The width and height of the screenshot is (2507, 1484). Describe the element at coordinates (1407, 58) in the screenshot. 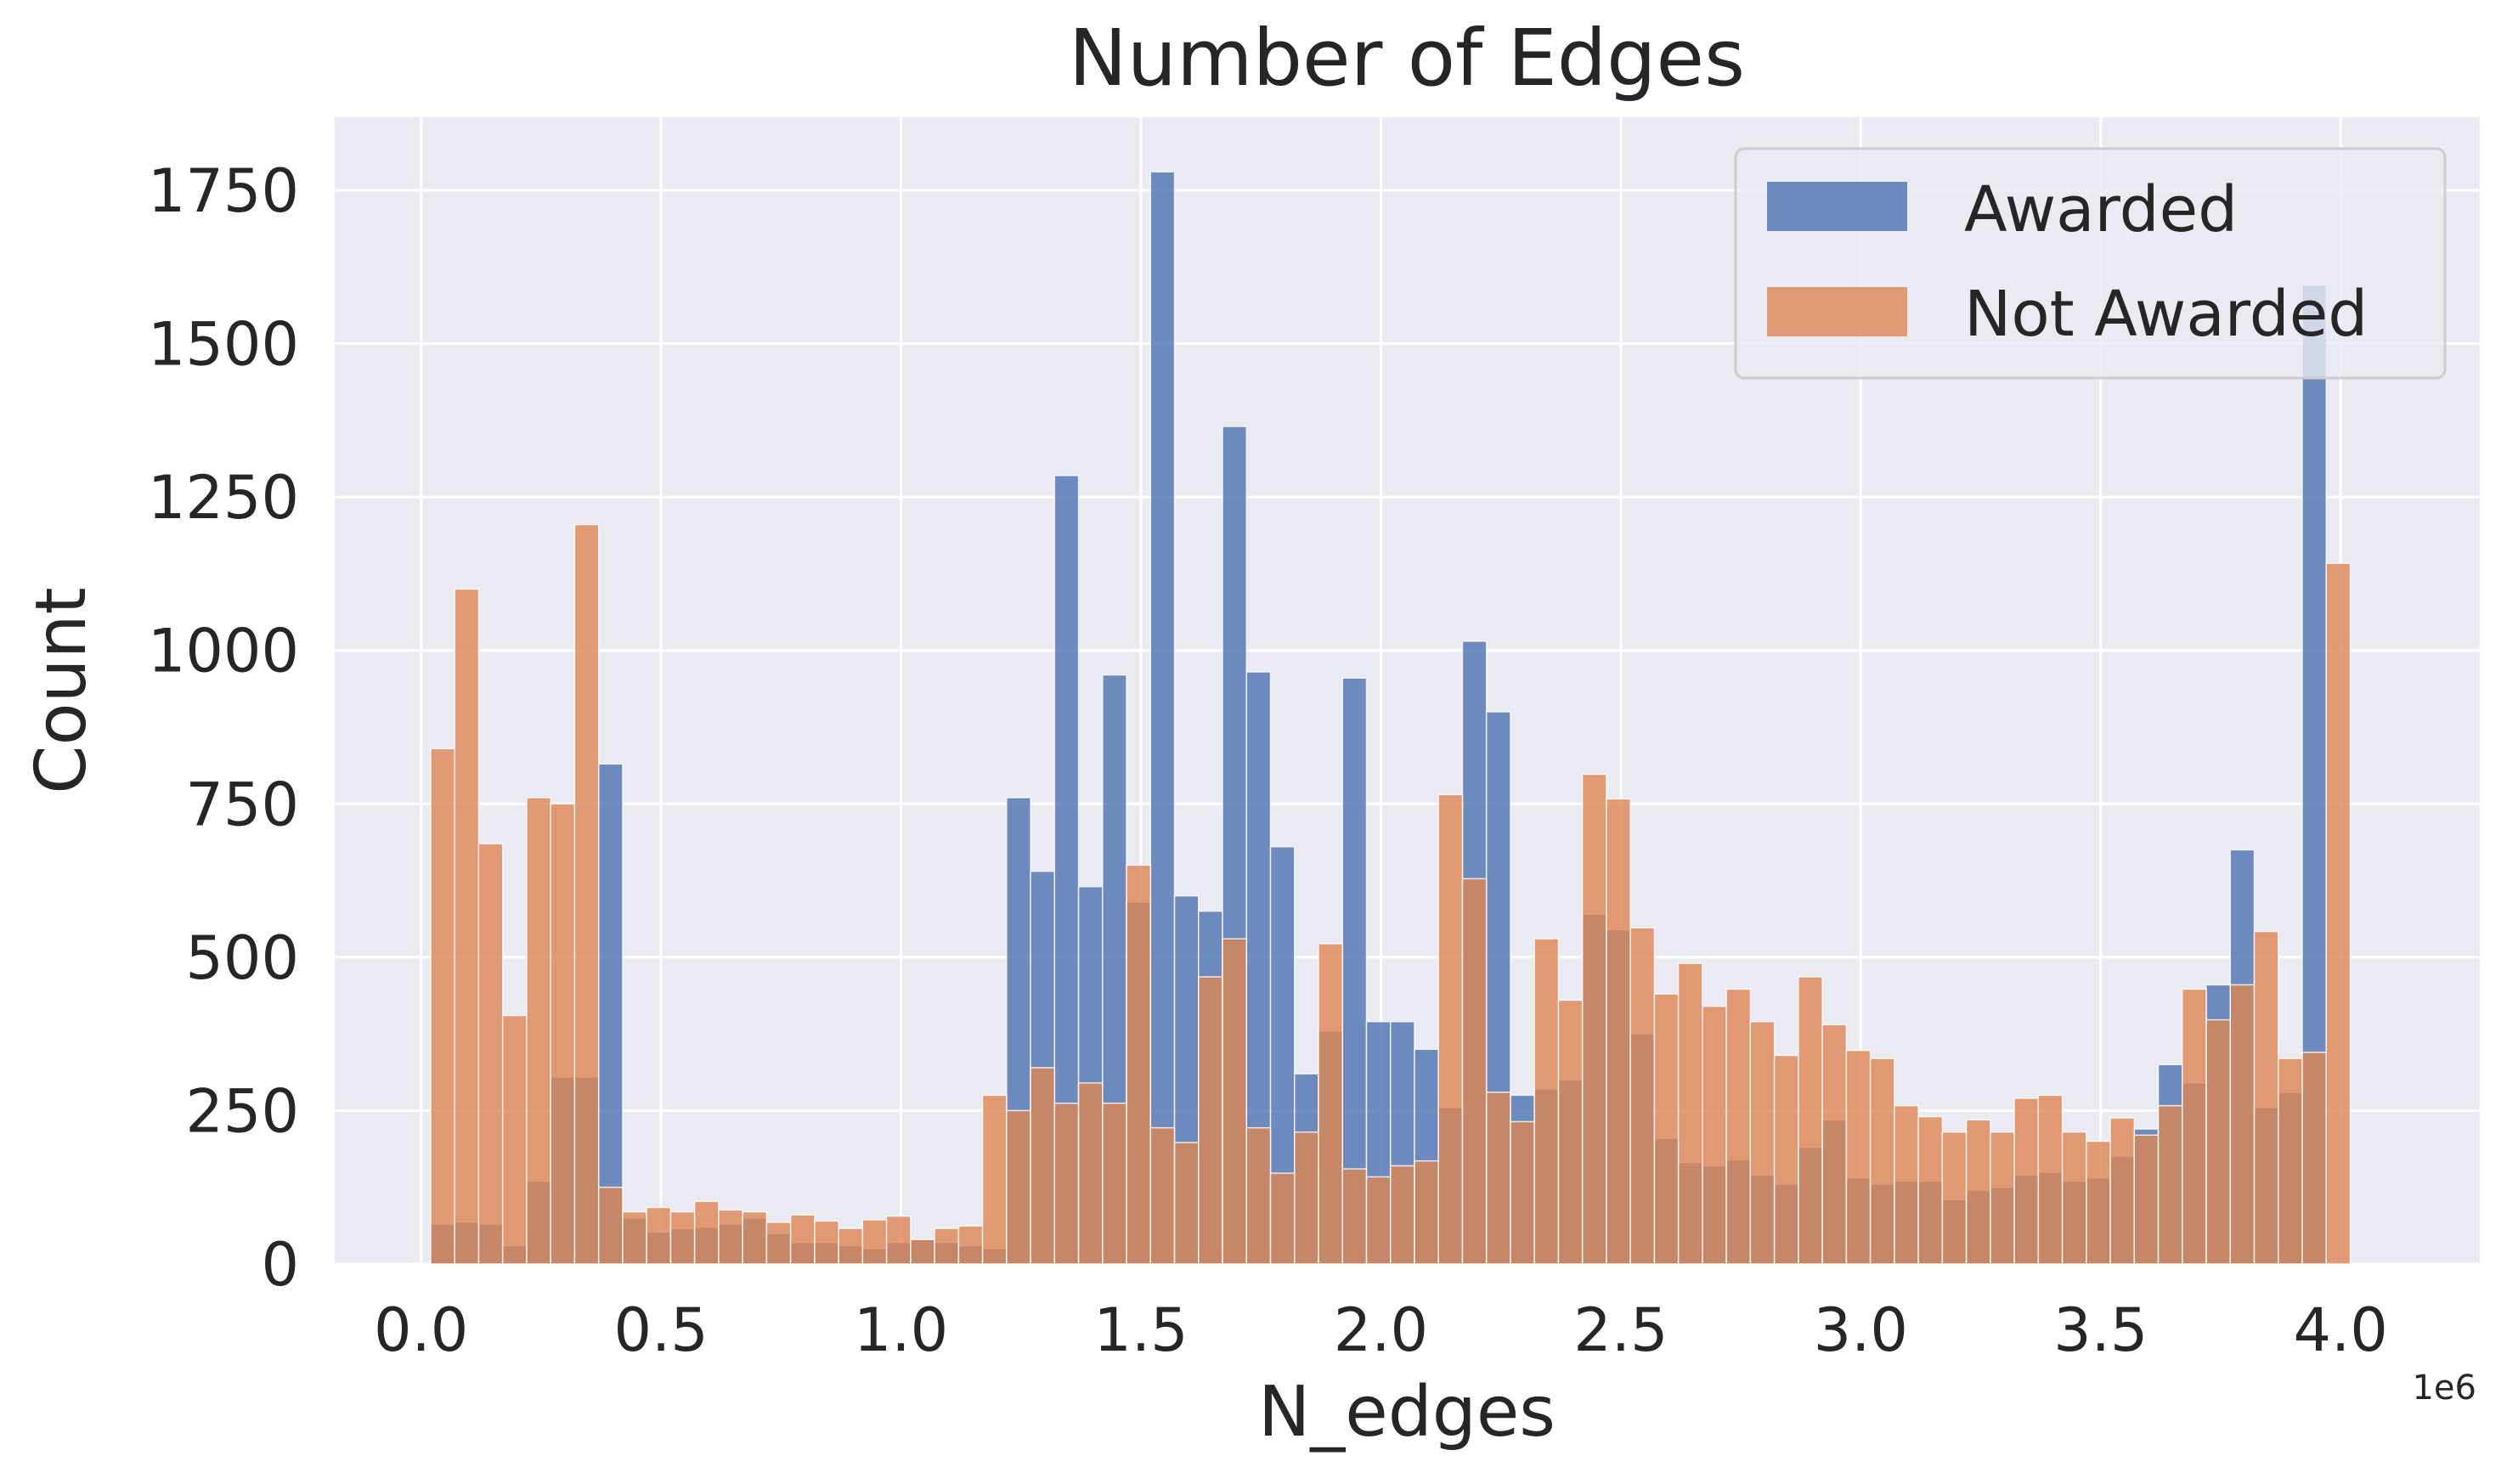

I see `chart-title: Number of Edges` at that location.